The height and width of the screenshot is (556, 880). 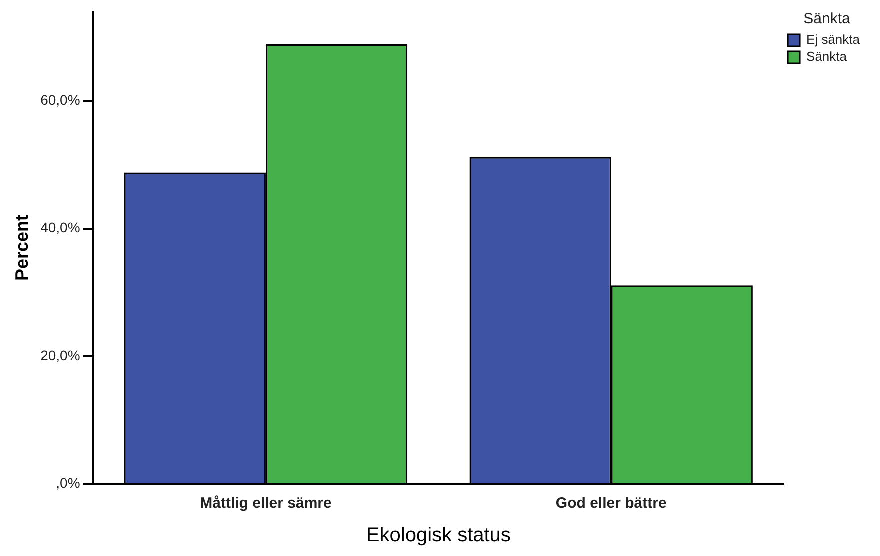 I want to click on x-axis-title: Ekologisk status, so click(x=438, y=535).